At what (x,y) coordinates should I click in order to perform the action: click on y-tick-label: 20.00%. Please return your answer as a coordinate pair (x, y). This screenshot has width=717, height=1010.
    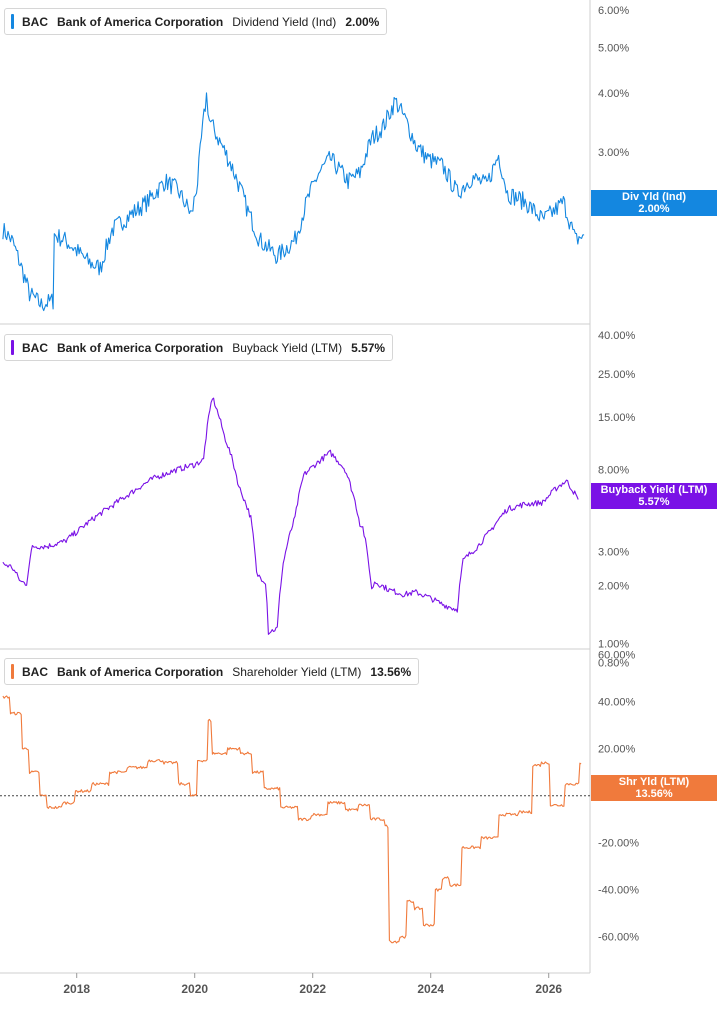
    Looking at the image, I should click on (617, 750).